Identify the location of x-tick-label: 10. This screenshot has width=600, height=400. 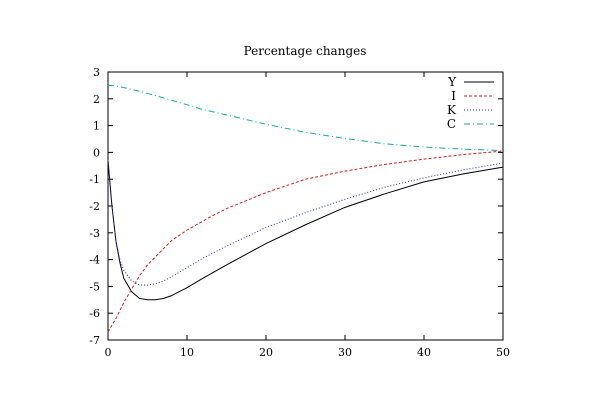
(187, 352).